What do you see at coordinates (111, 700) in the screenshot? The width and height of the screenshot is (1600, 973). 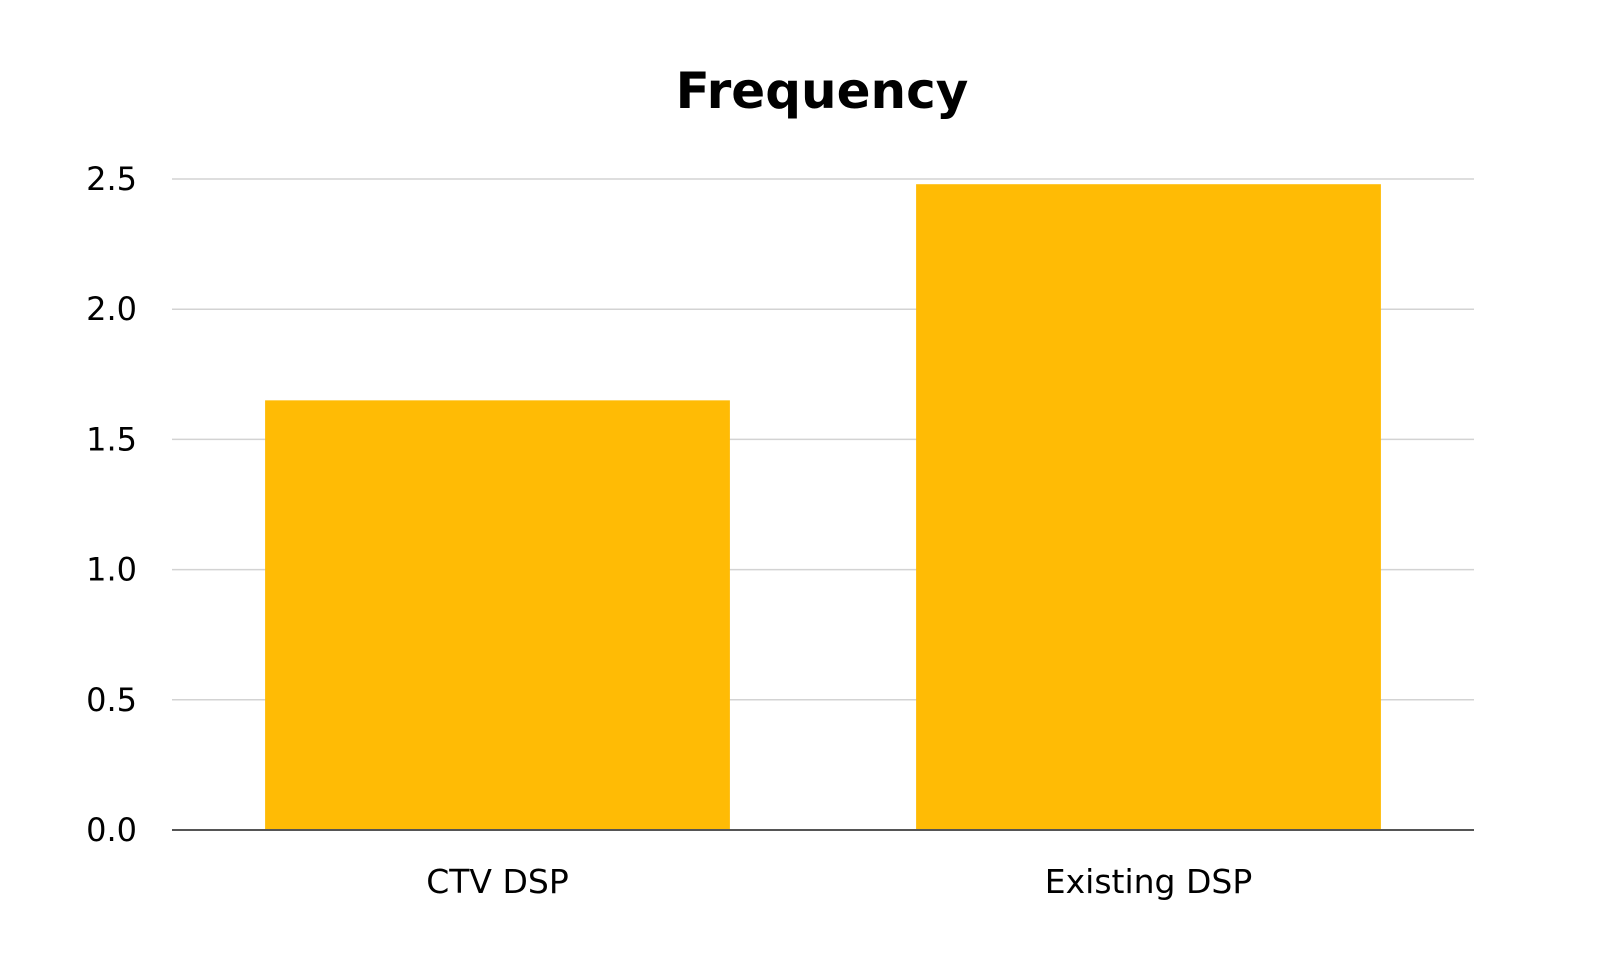 I see `y-tick-label: 0.5` at bounding box center [111, 700].